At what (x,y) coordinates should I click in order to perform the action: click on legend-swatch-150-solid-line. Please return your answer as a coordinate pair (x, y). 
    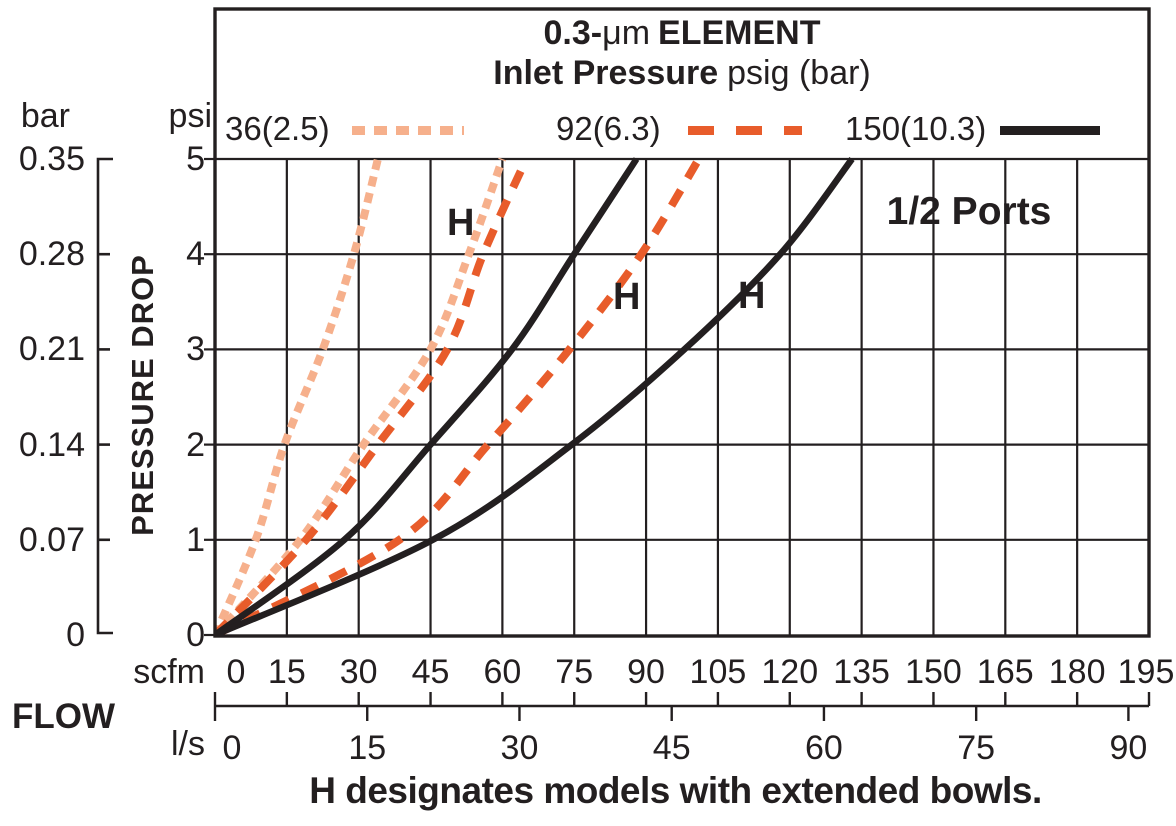
    Looking at the image, I should click on (1050, 130).